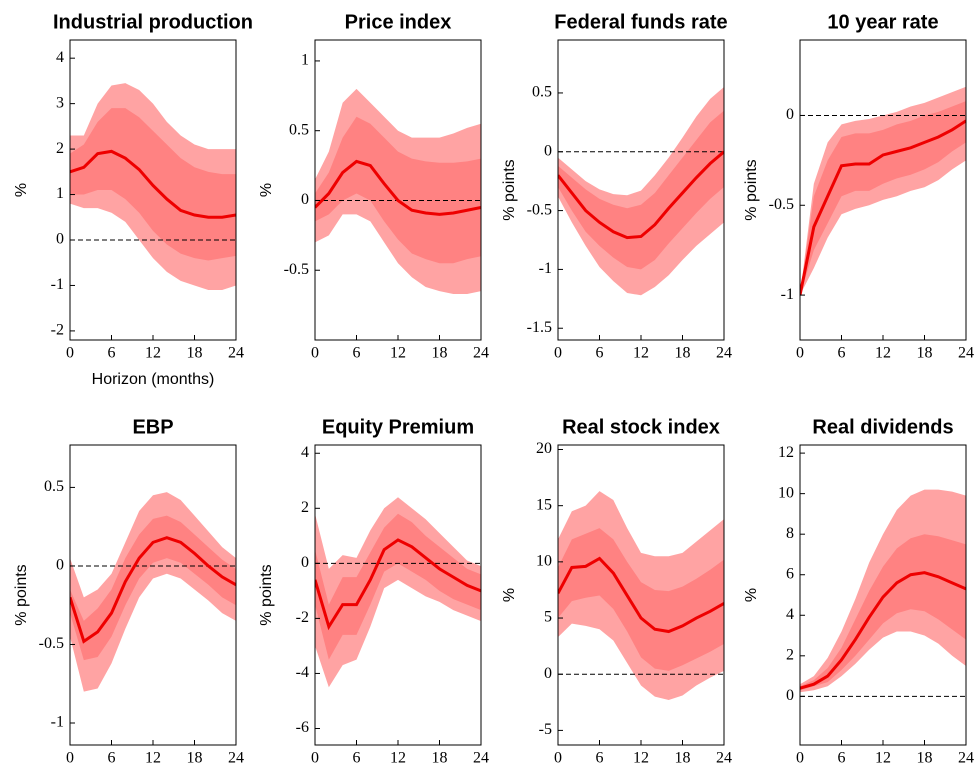 The height and width of the screenshot is (773, 976). I want to click on y-tick-label: 6, so click(790, 573).